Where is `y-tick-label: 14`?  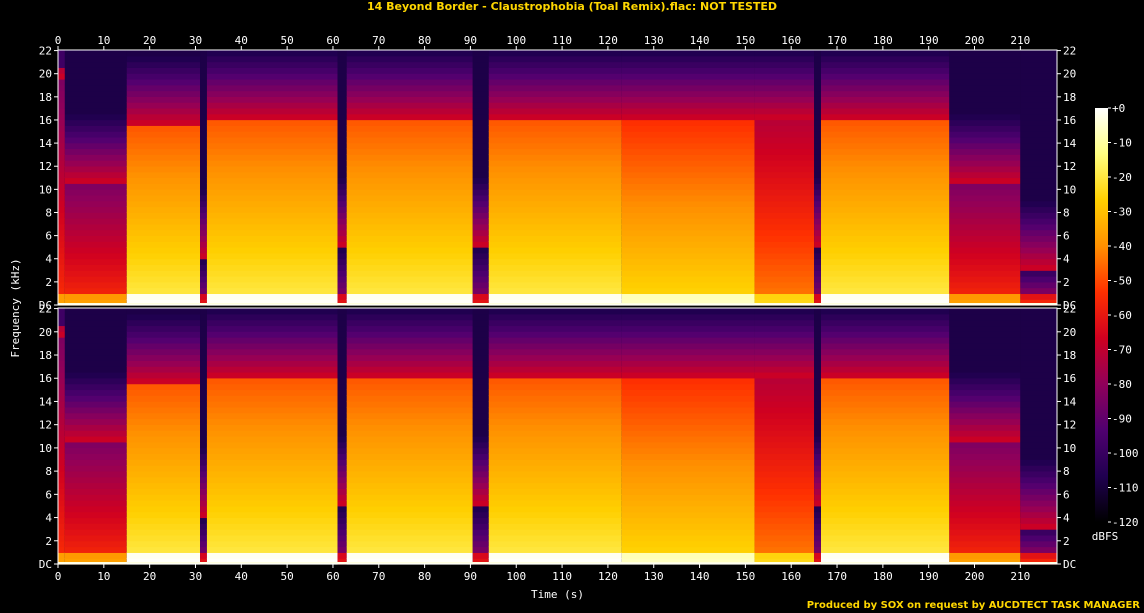
y-tick-label: 14 is located at coordinates (1070, 401).